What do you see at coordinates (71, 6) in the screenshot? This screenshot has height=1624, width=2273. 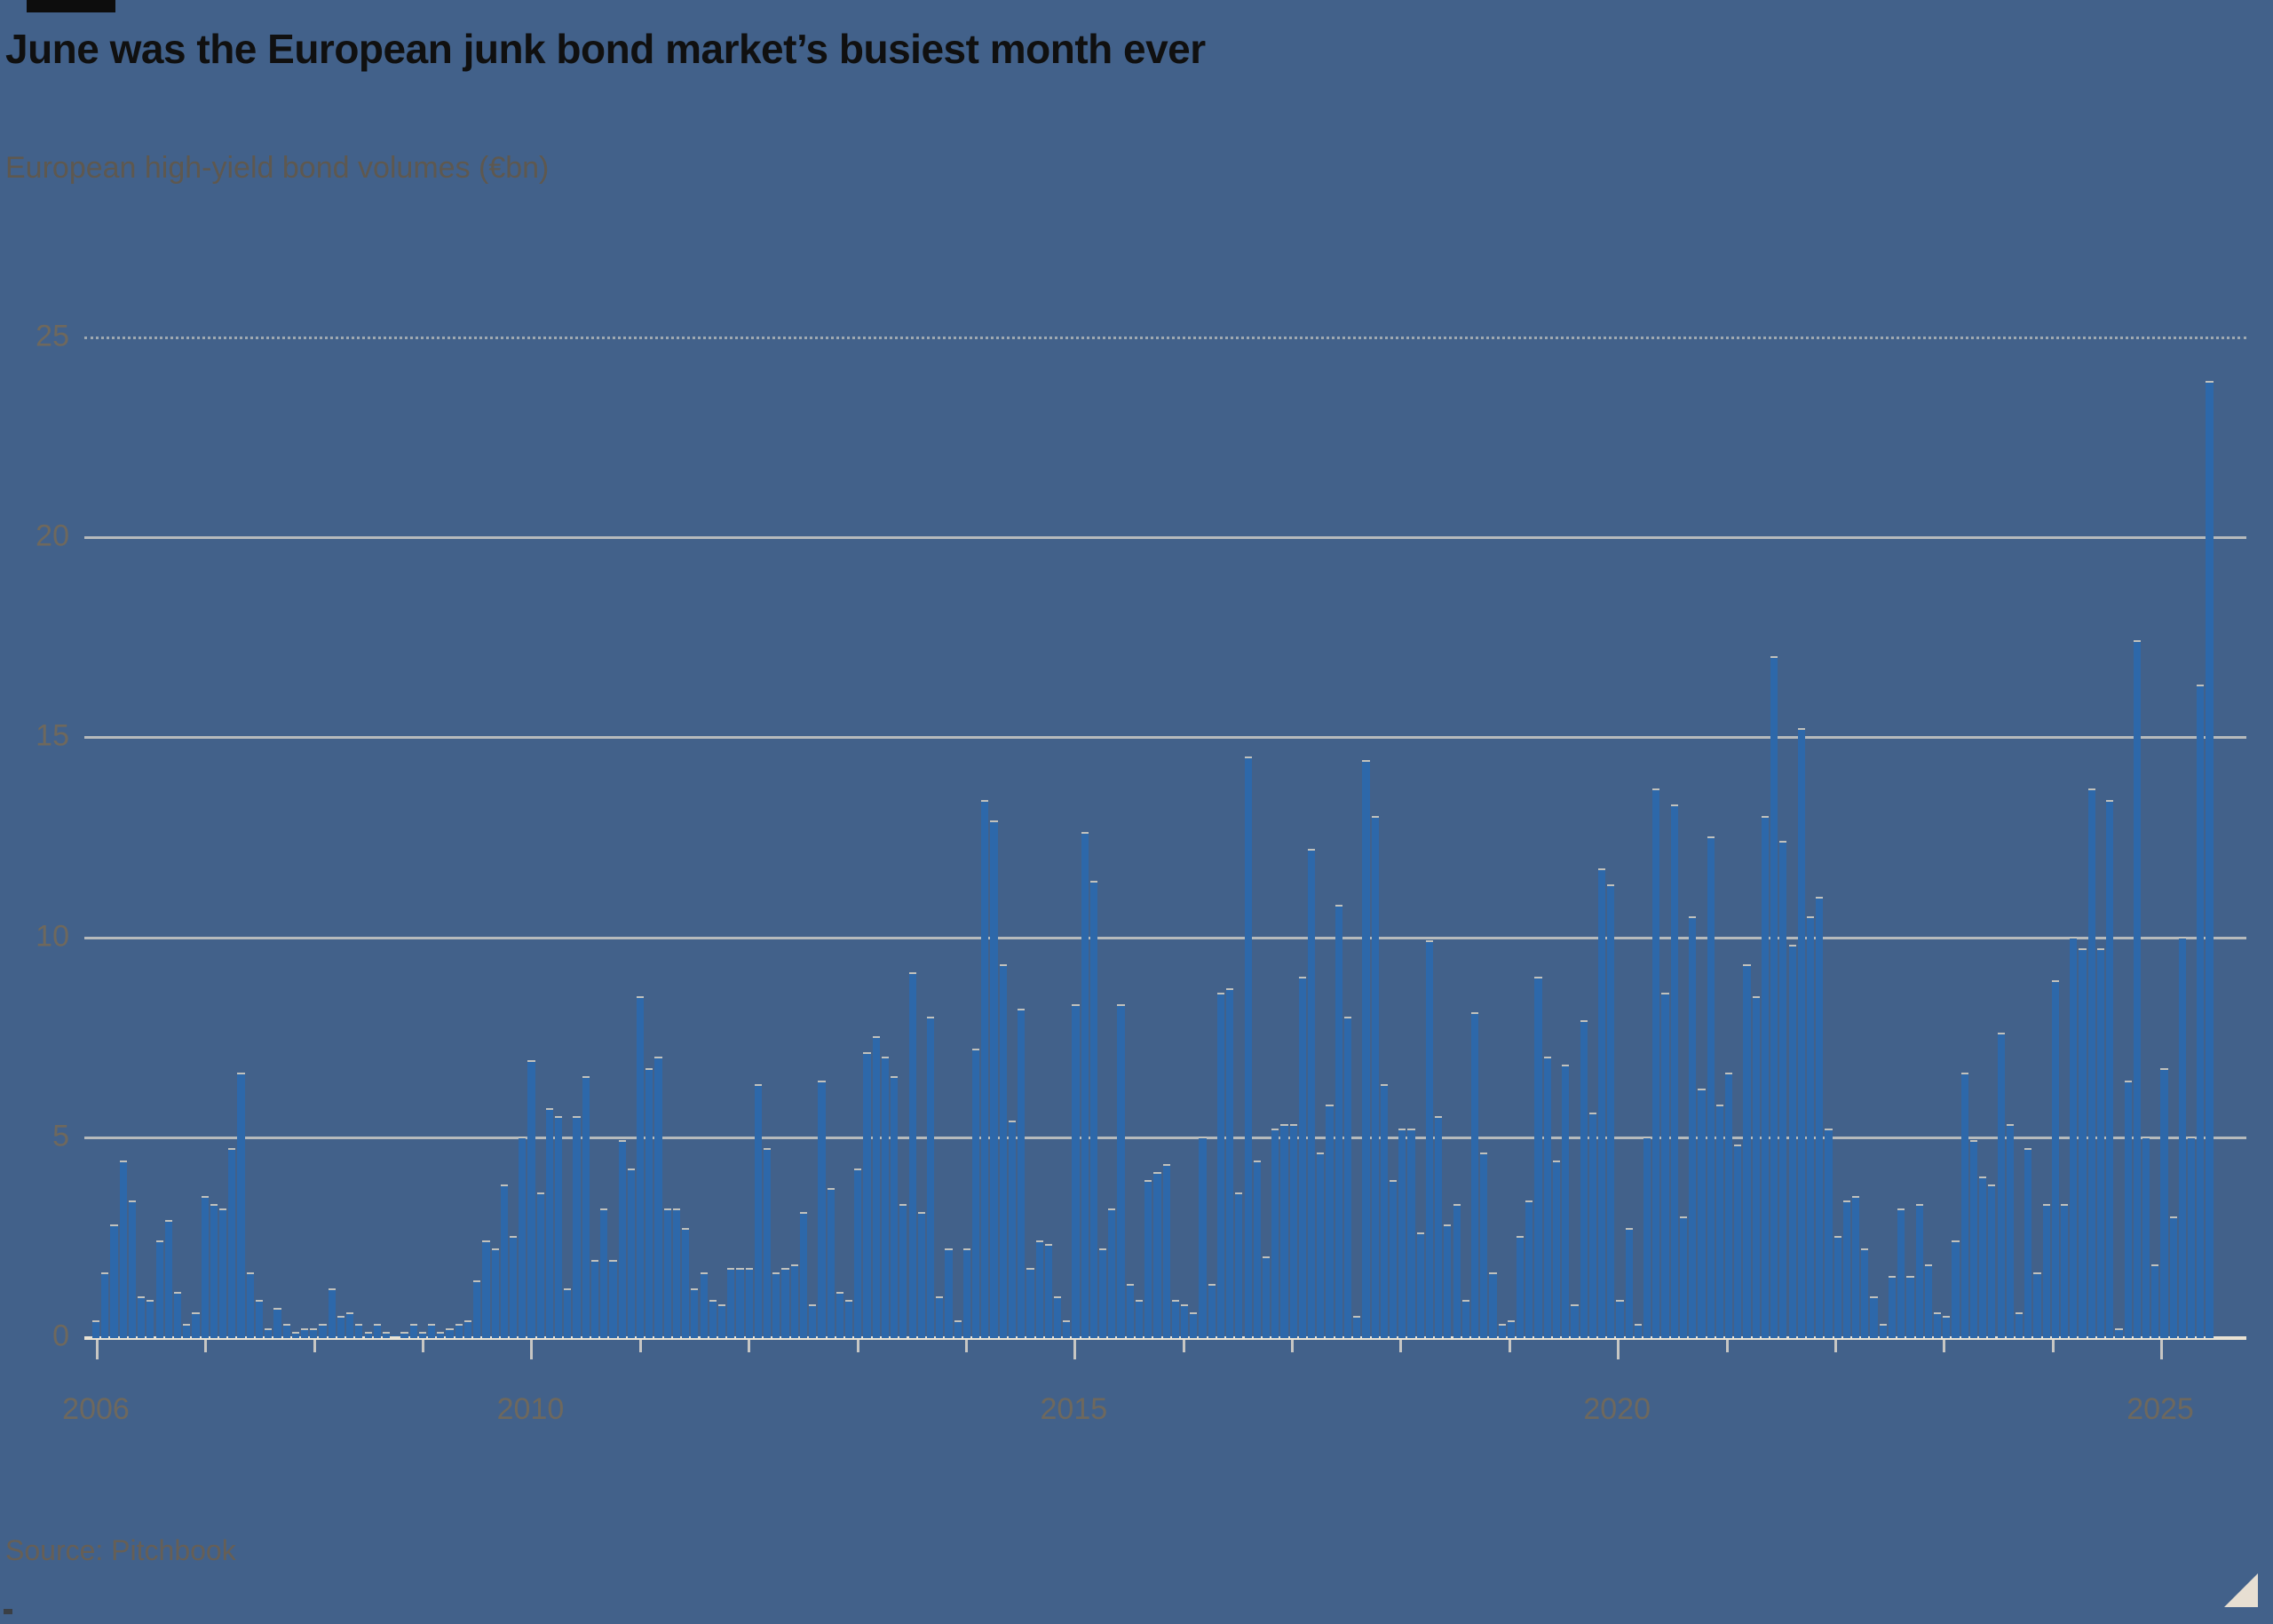 I see `ft-chart-tag` at bounding box center [71, 6].